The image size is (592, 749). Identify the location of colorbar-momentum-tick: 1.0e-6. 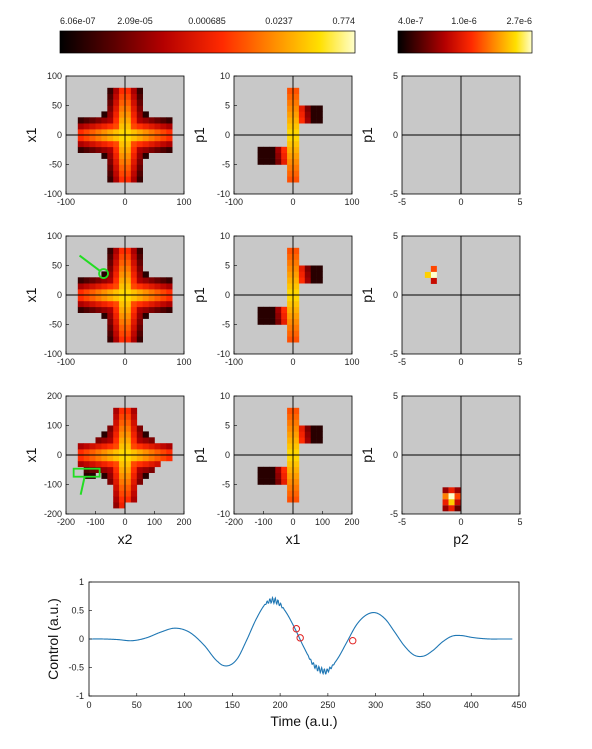
(464, 21).